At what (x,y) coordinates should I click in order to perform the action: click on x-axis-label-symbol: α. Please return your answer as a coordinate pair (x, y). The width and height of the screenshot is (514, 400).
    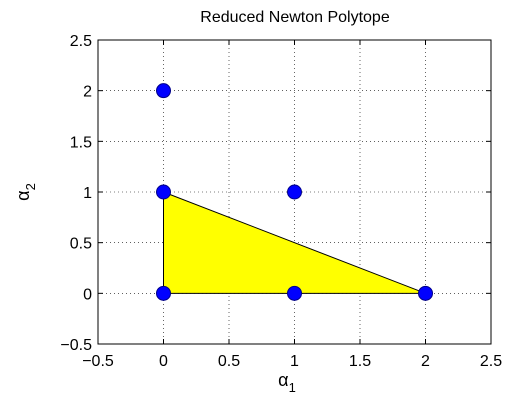
    Looking at the image, I should click on (283, 380).